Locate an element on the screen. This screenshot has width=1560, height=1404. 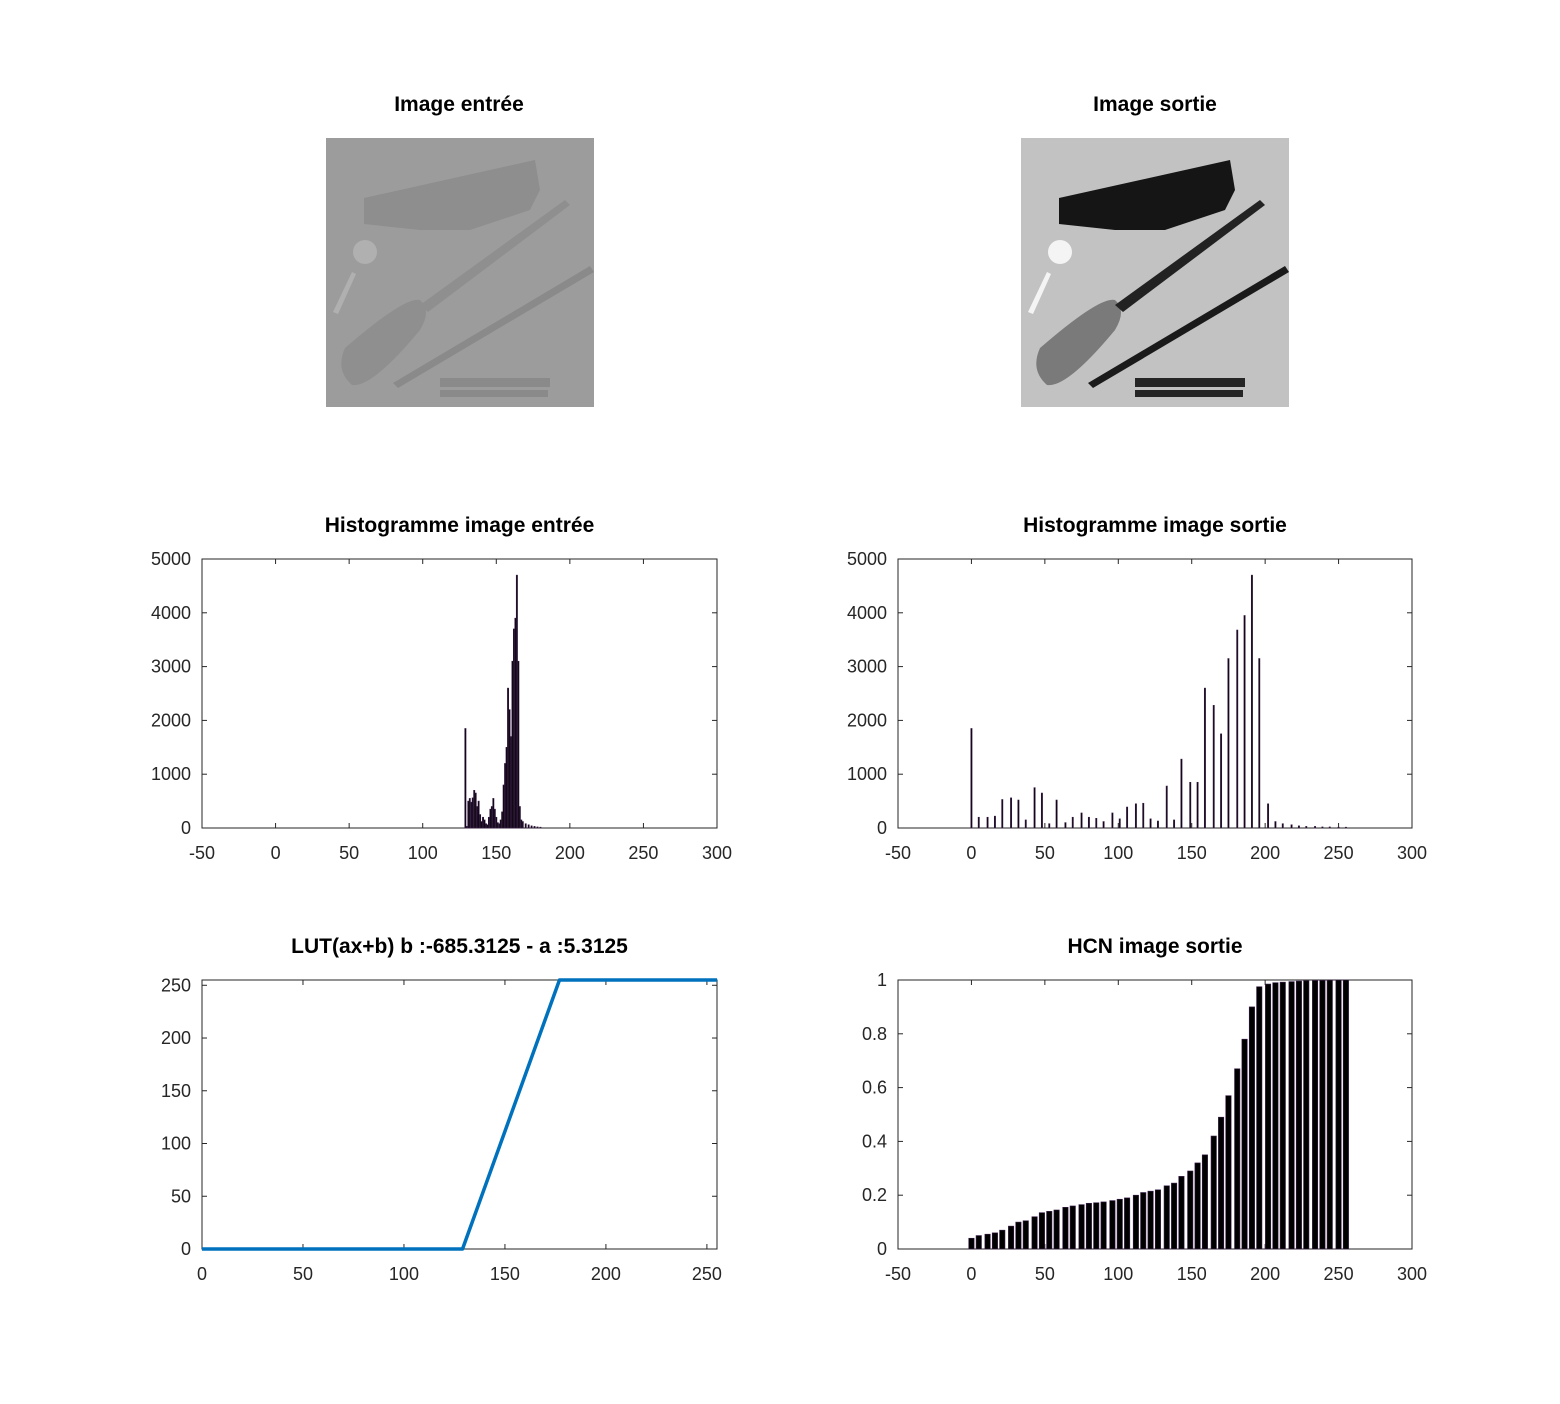
chart-title: Histogramme image sortie is located at coordinates (1155, 525).